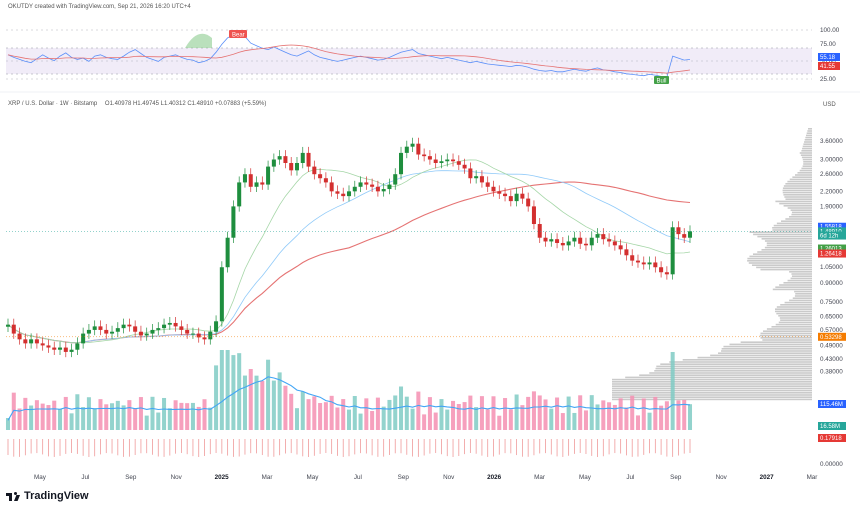 This screenshot has height=510, width=860. What do you see at coordinates (830, 30) in the screenshot?
I see `rsi-axis-label: 100.00` at bounding box center [830, 30].